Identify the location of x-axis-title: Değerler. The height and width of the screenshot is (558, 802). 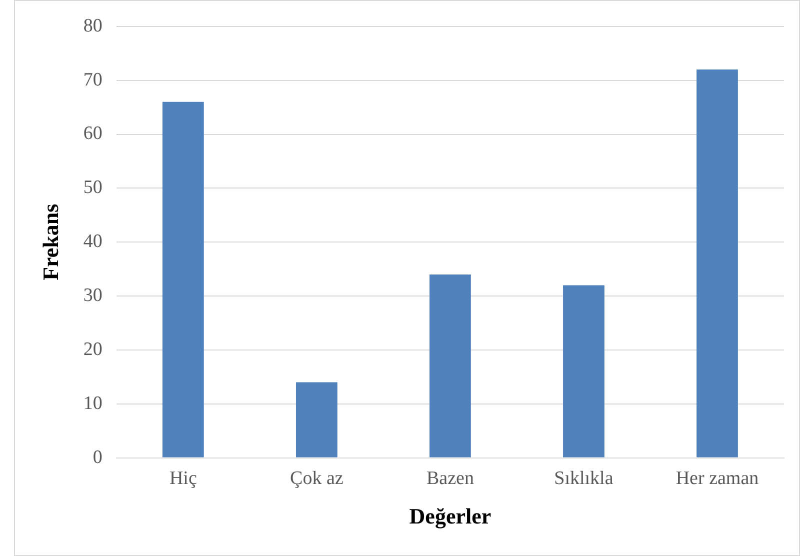
(450, 515).